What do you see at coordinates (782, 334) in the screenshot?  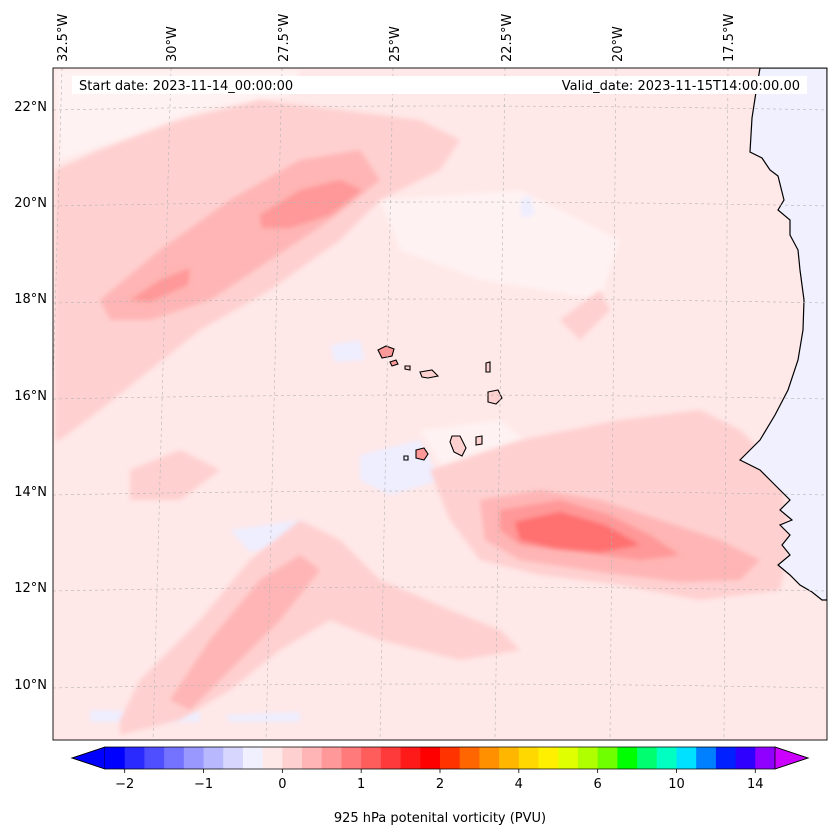 I see `west-africa-land` at bounding box center [782, 334].